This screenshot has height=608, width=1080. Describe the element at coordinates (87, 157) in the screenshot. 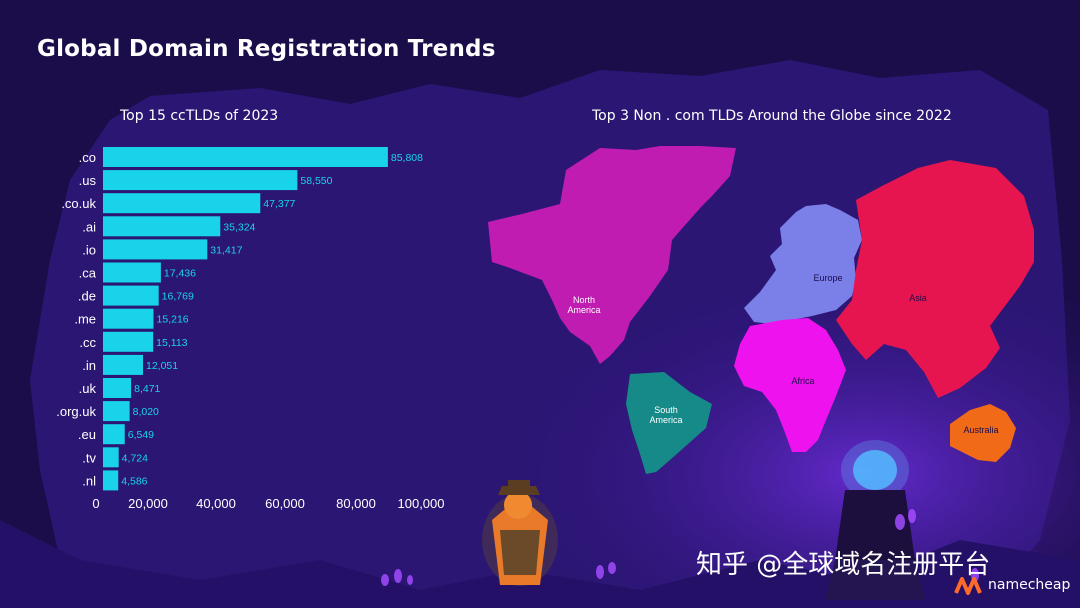

I see `category-label: .co` at that location.